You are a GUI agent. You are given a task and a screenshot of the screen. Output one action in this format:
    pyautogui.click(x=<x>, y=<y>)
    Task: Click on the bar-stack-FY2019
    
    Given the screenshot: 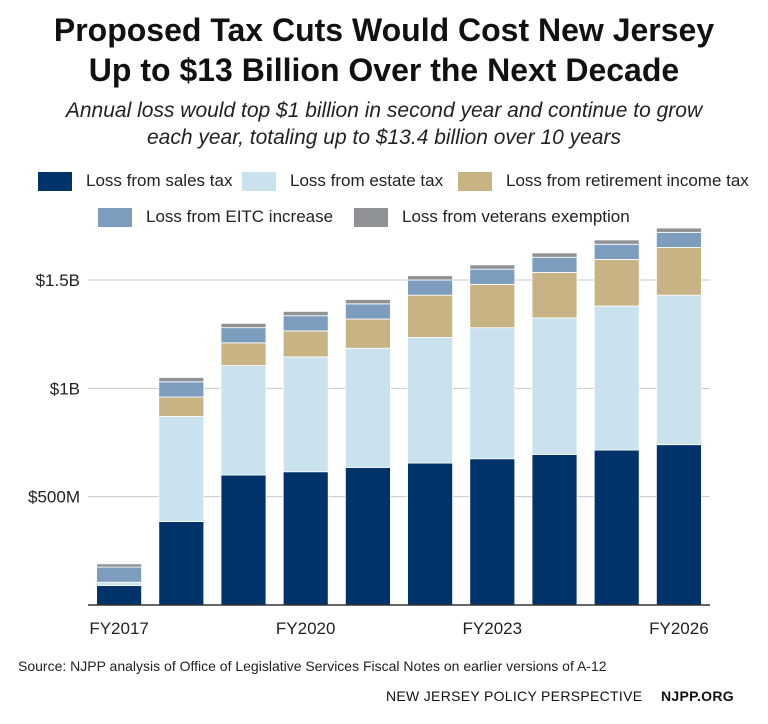 What is the action you would take?
    pyautogui.click(x=243, y=464)
    